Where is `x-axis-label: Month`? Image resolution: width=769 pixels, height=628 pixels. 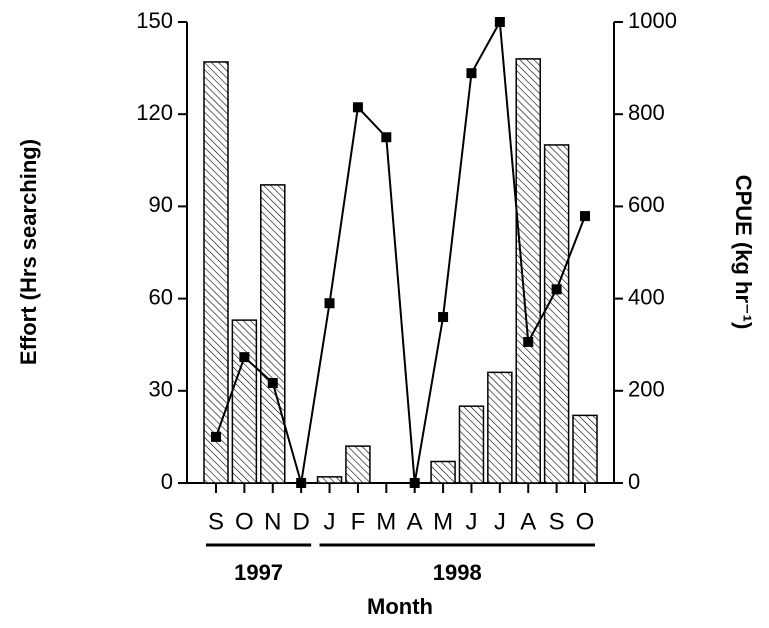
x-axis-label: Month is located at coordinates (400, 606).